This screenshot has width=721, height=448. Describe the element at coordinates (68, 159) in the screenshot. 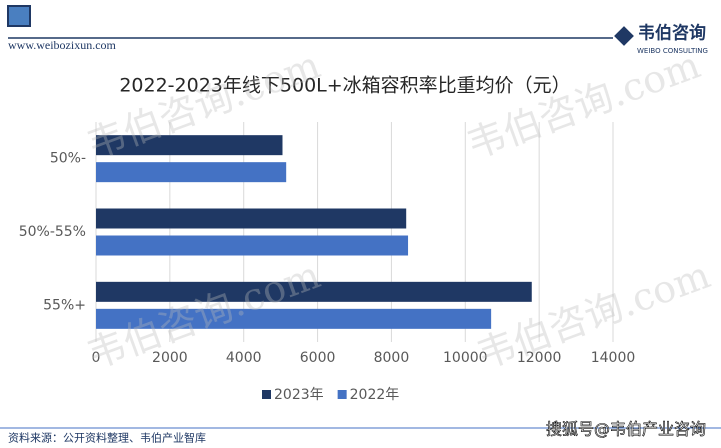

I see `y-tick-label: 50%-` at that location.